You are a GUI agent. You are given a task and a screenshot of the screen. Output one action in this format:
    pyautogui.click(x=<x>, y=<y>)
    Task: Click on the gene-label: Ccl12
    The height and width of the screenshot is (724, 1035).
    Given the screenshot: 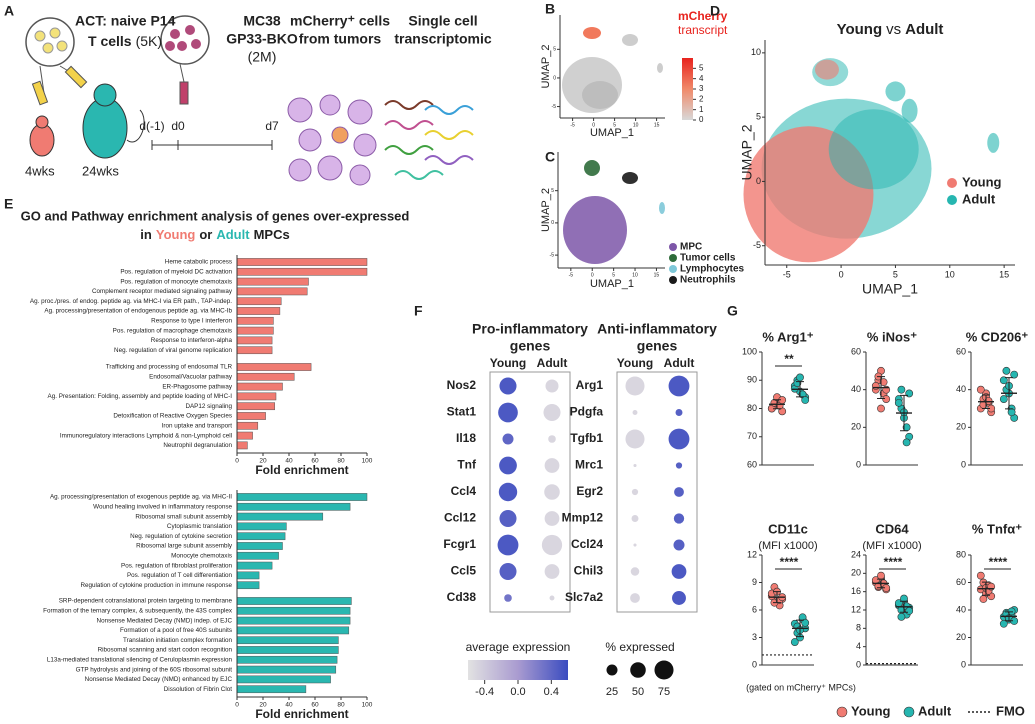 What is the action you would take?
    pyautogui.click(x=460, y=518)
    